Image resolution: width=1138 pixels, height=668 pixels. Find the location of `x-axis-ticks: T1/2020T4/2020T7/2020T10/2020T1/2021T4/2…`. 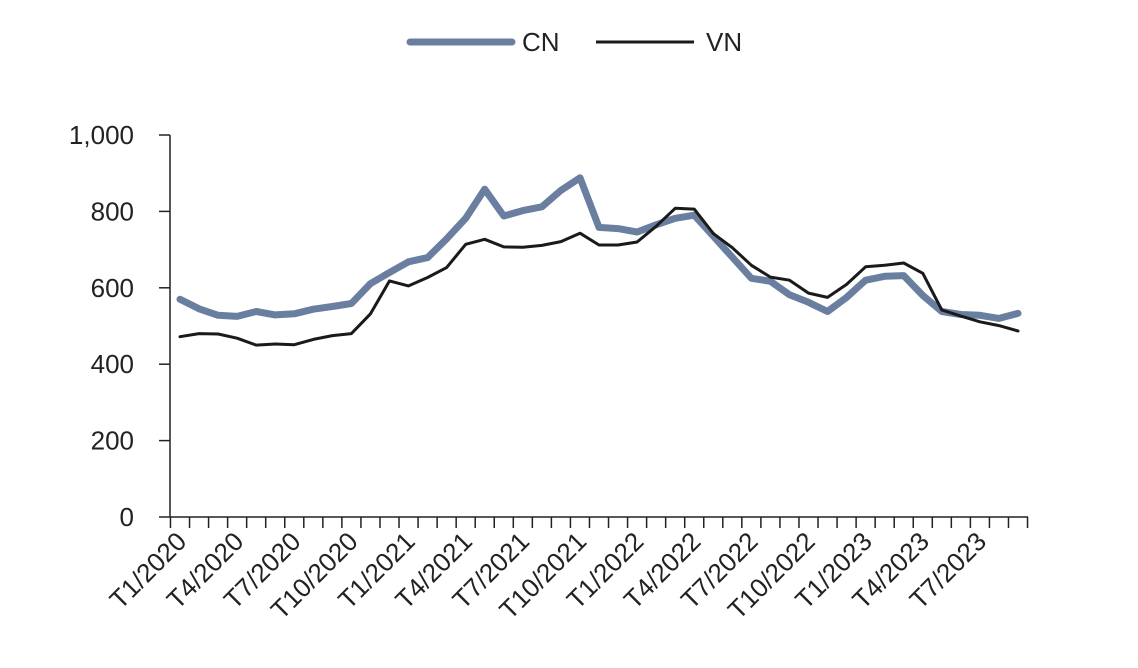

x-axis-ticks: T1/2020T4/2020T7/2020T10/2020T1/2021T4/2… is located at coordinates (566, 571).